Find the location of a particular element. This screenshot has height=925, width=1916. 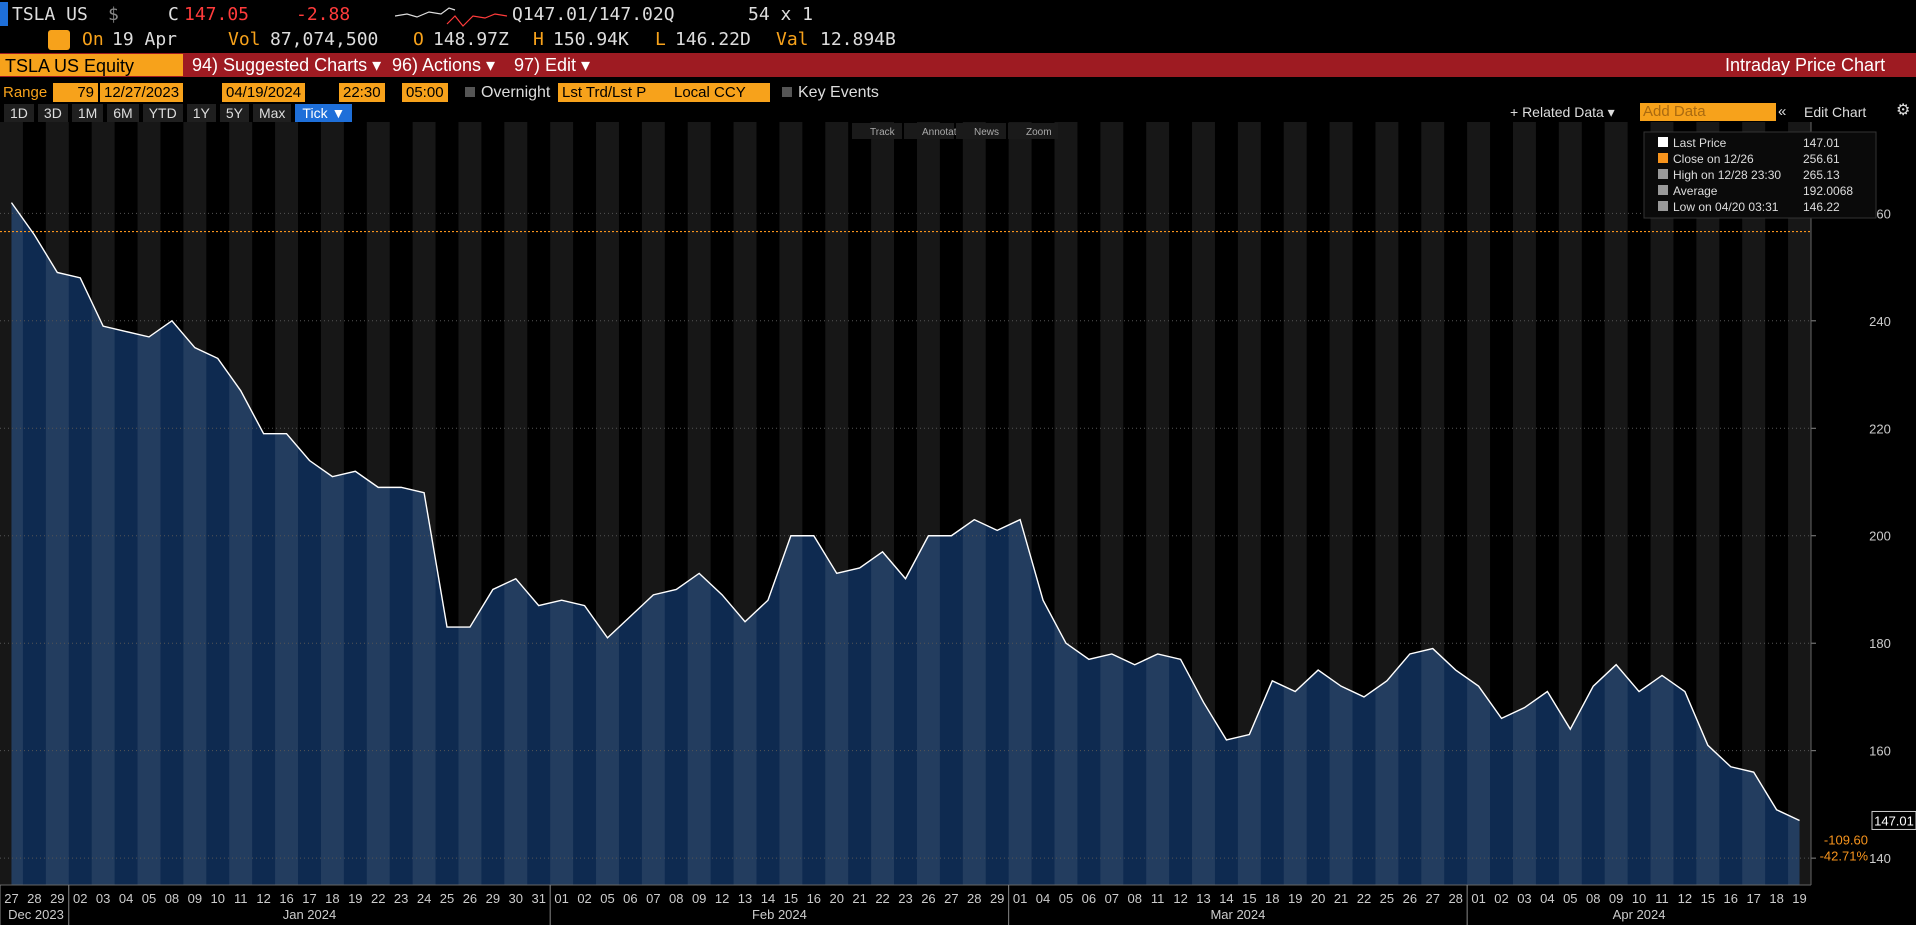

period-button: 3D is located at coordinates (52, 113).